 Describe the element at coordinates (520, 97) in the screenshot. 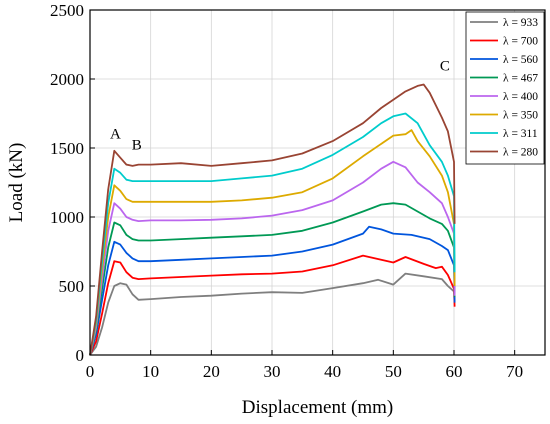

I see `legend-label-4: λ = 400` at that location.